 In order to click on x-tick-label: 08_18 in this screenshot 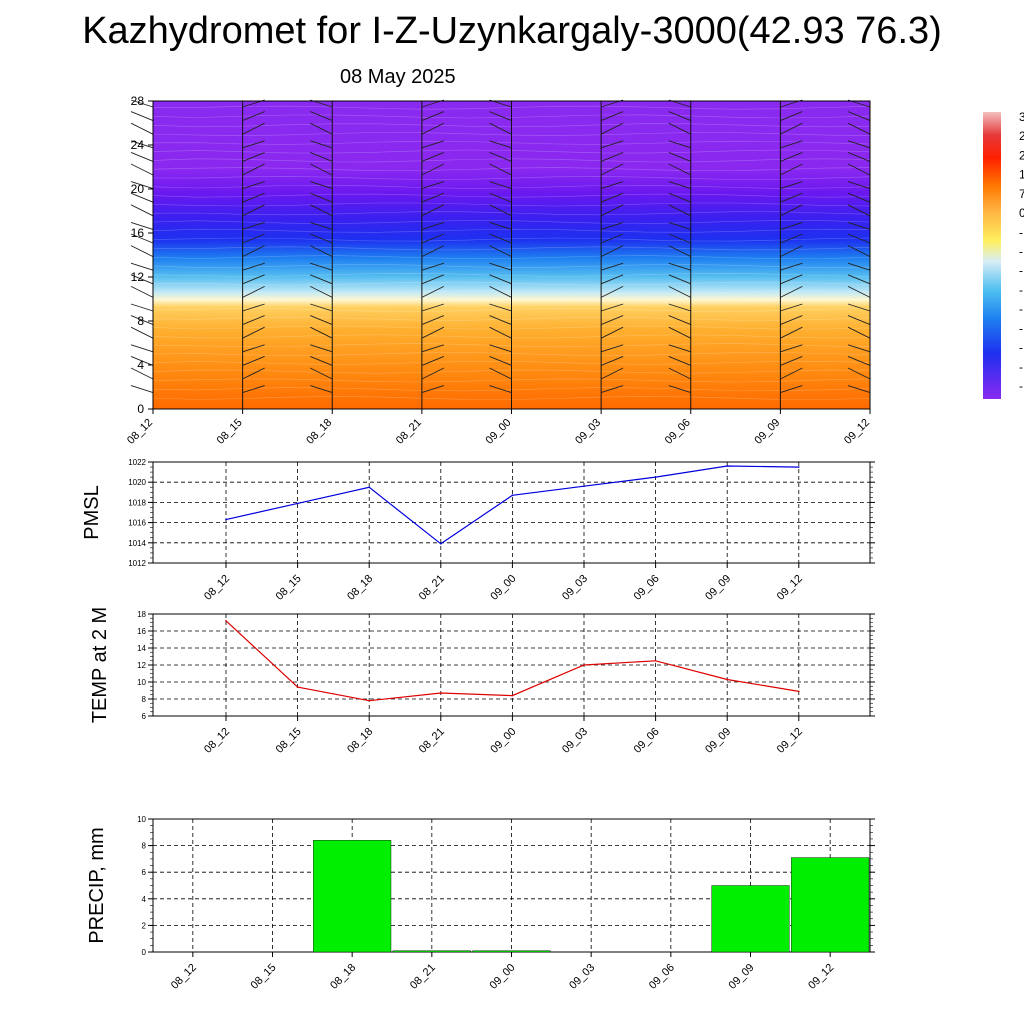, I will do `click(343, 977)`.